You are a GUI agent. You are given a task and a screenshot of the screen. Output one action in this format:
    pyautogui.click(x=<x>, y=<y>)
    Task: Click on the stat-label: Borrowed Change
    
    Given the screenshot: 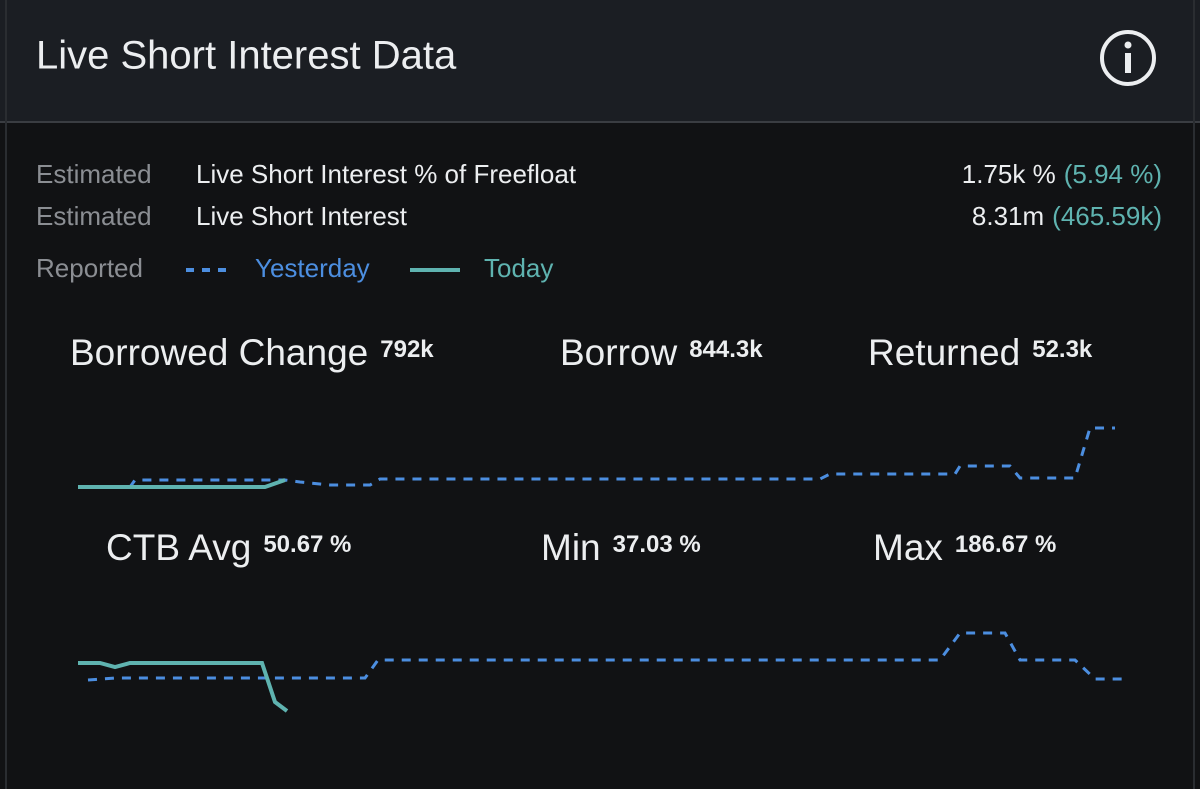 What is the action you would take?
    pyautogui.click(x=219, y=352)
    